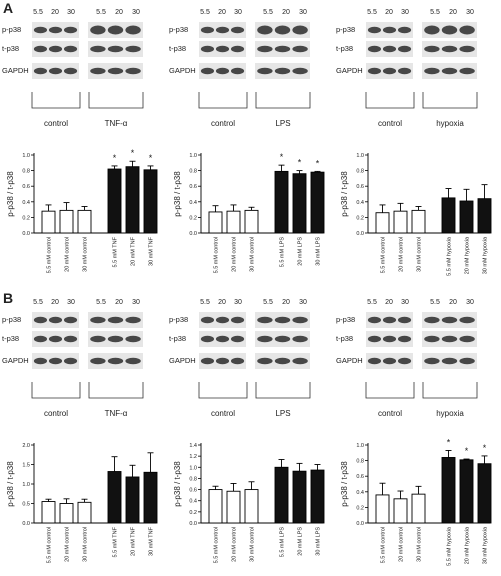 This screenshot has height=576, width=501. Describe the element at coordinates (217, 255) in the screenshot. I see `x-category-label: 5.5 mM control` at that location.